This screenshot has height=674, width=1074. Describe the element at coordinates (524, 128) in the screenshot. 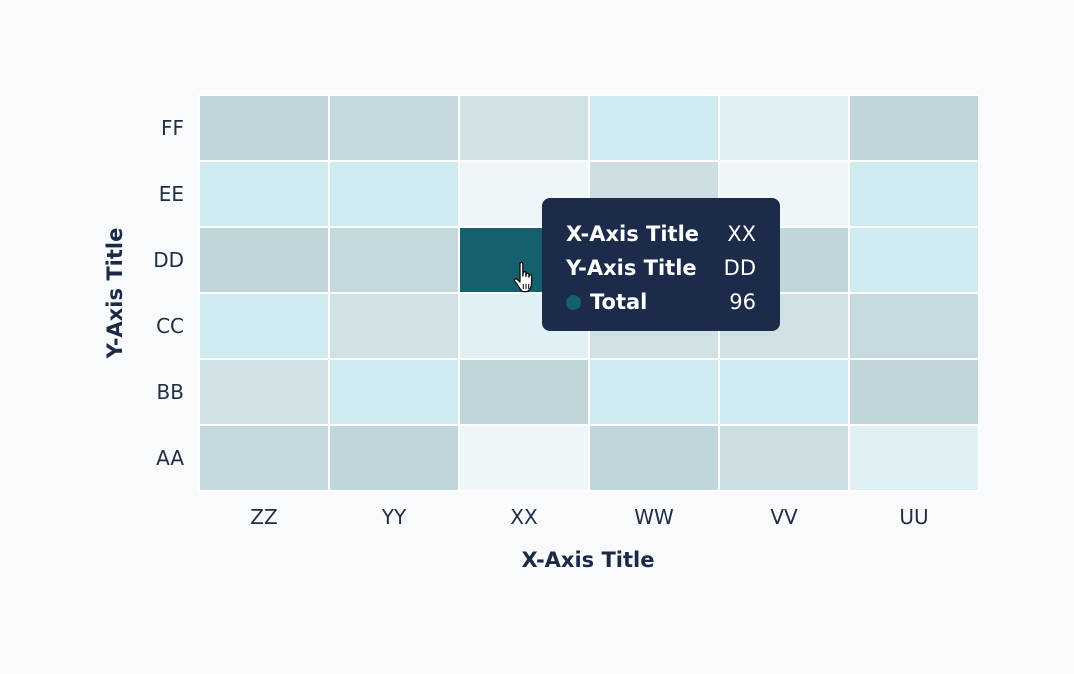

I see `heatmap-cell-xx-ff` at that location.